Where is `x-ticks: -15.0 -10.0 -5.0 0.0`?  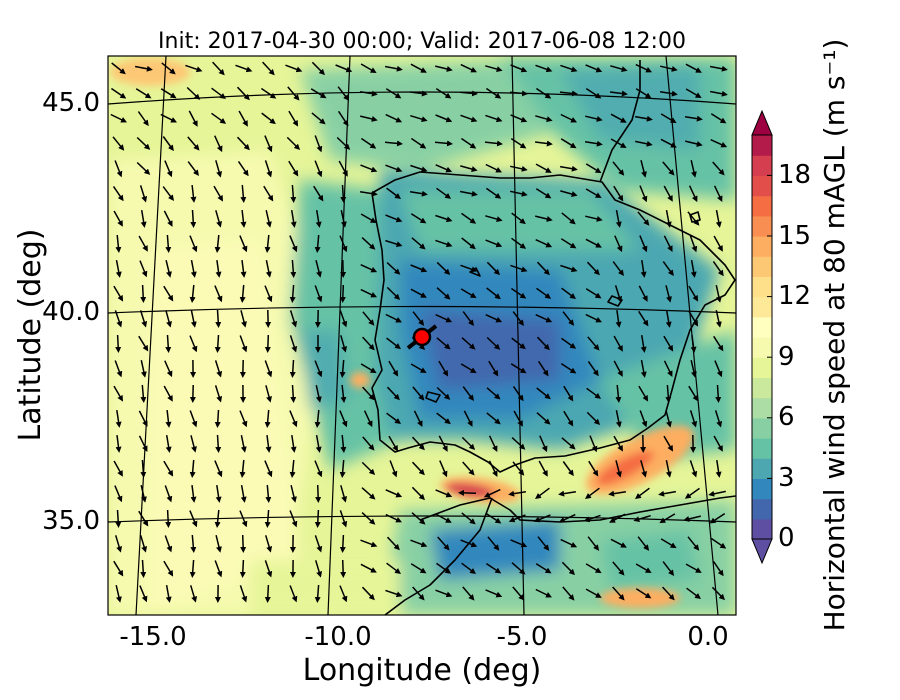 x-ticks: -15.0 -10.0 -5.0 0.0 is located at coordinates (423, 637).